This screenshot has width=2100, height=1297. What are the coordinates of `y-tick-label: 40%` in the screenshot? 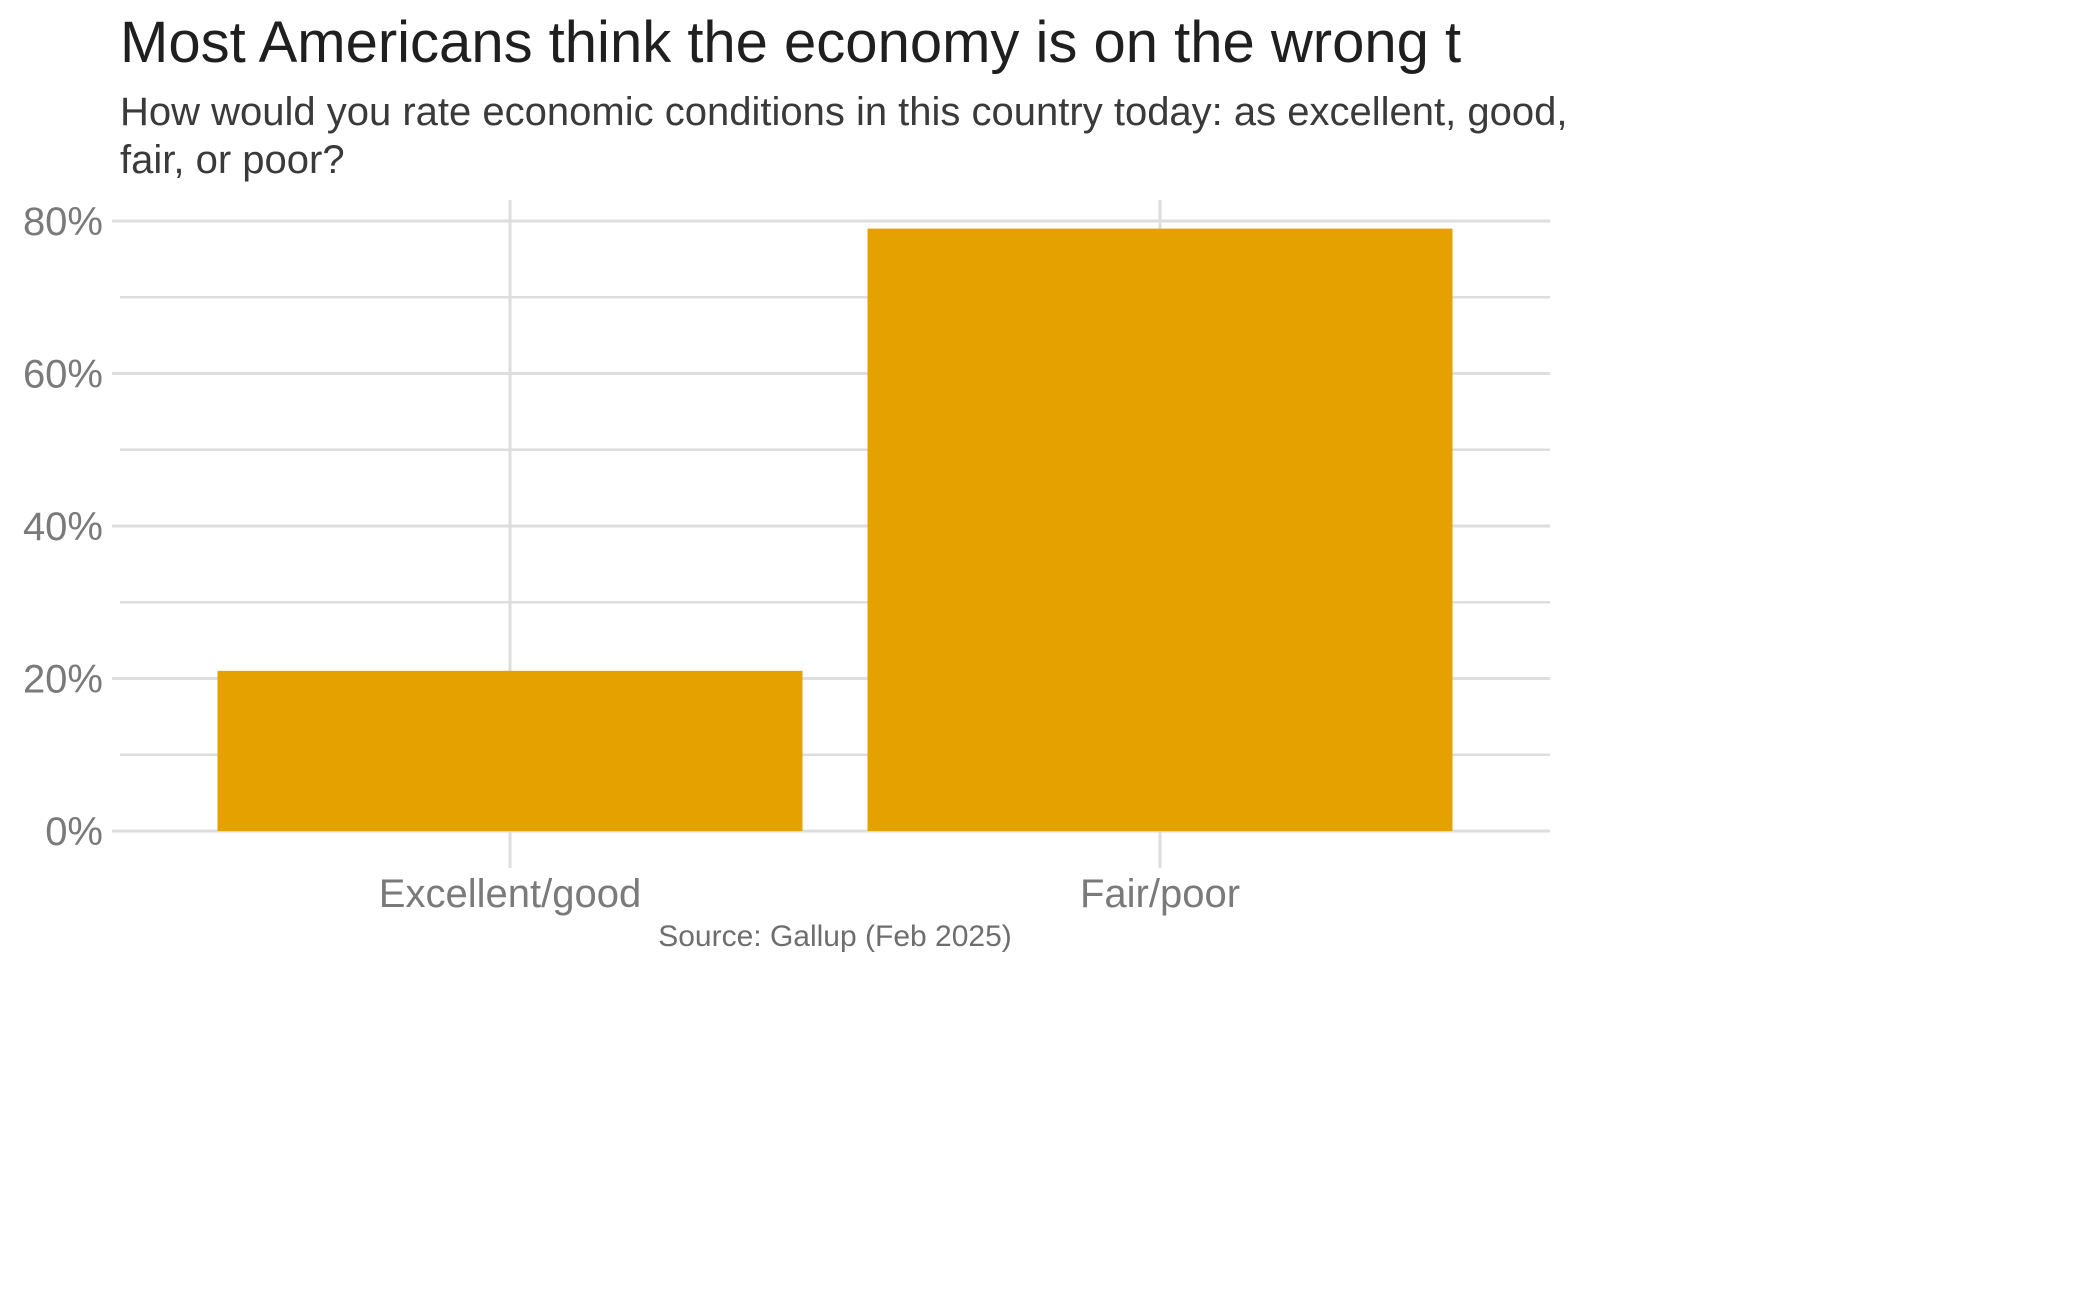 It's located at (63, 527).